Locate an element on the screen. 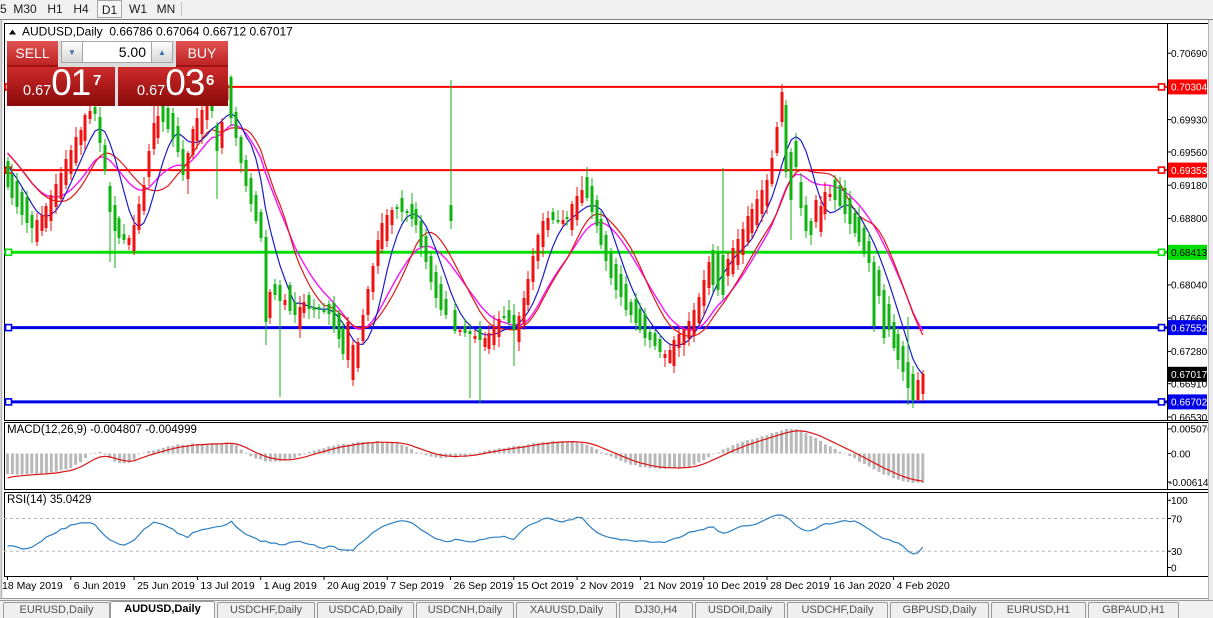 This screenshot has height=618, width=1213. svg-text: 25 Jun 2019 is located at coordinates (166, 586).